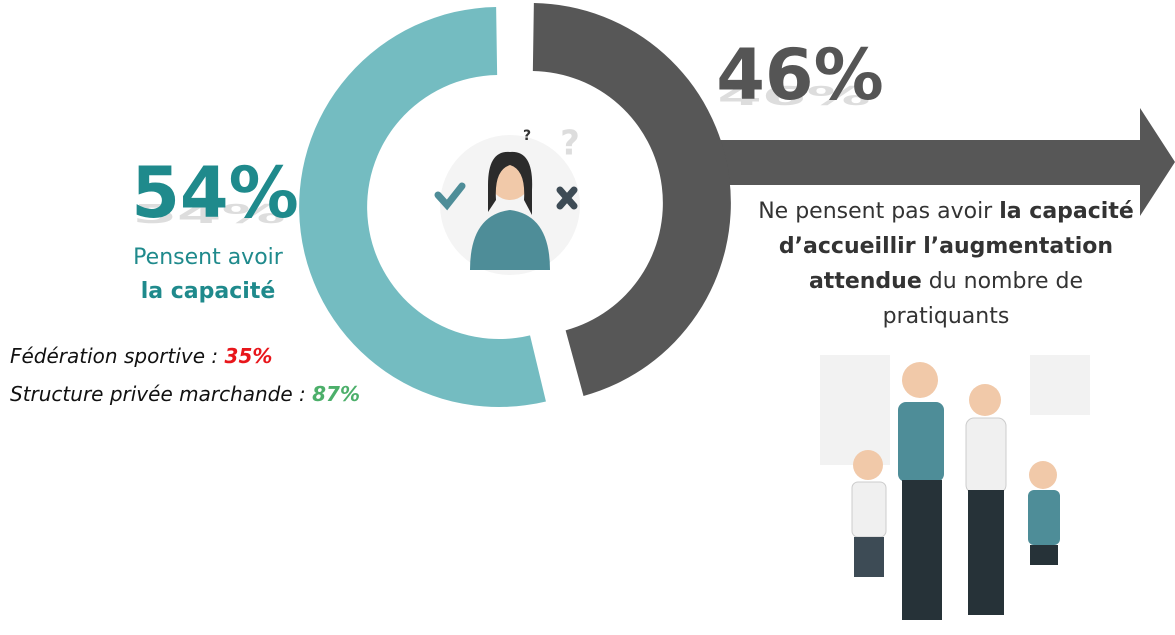 The width and height of the screenshot is (1175, 635). I want to click on caption-text: Ne pensent pas avoir, so click(878, 211).